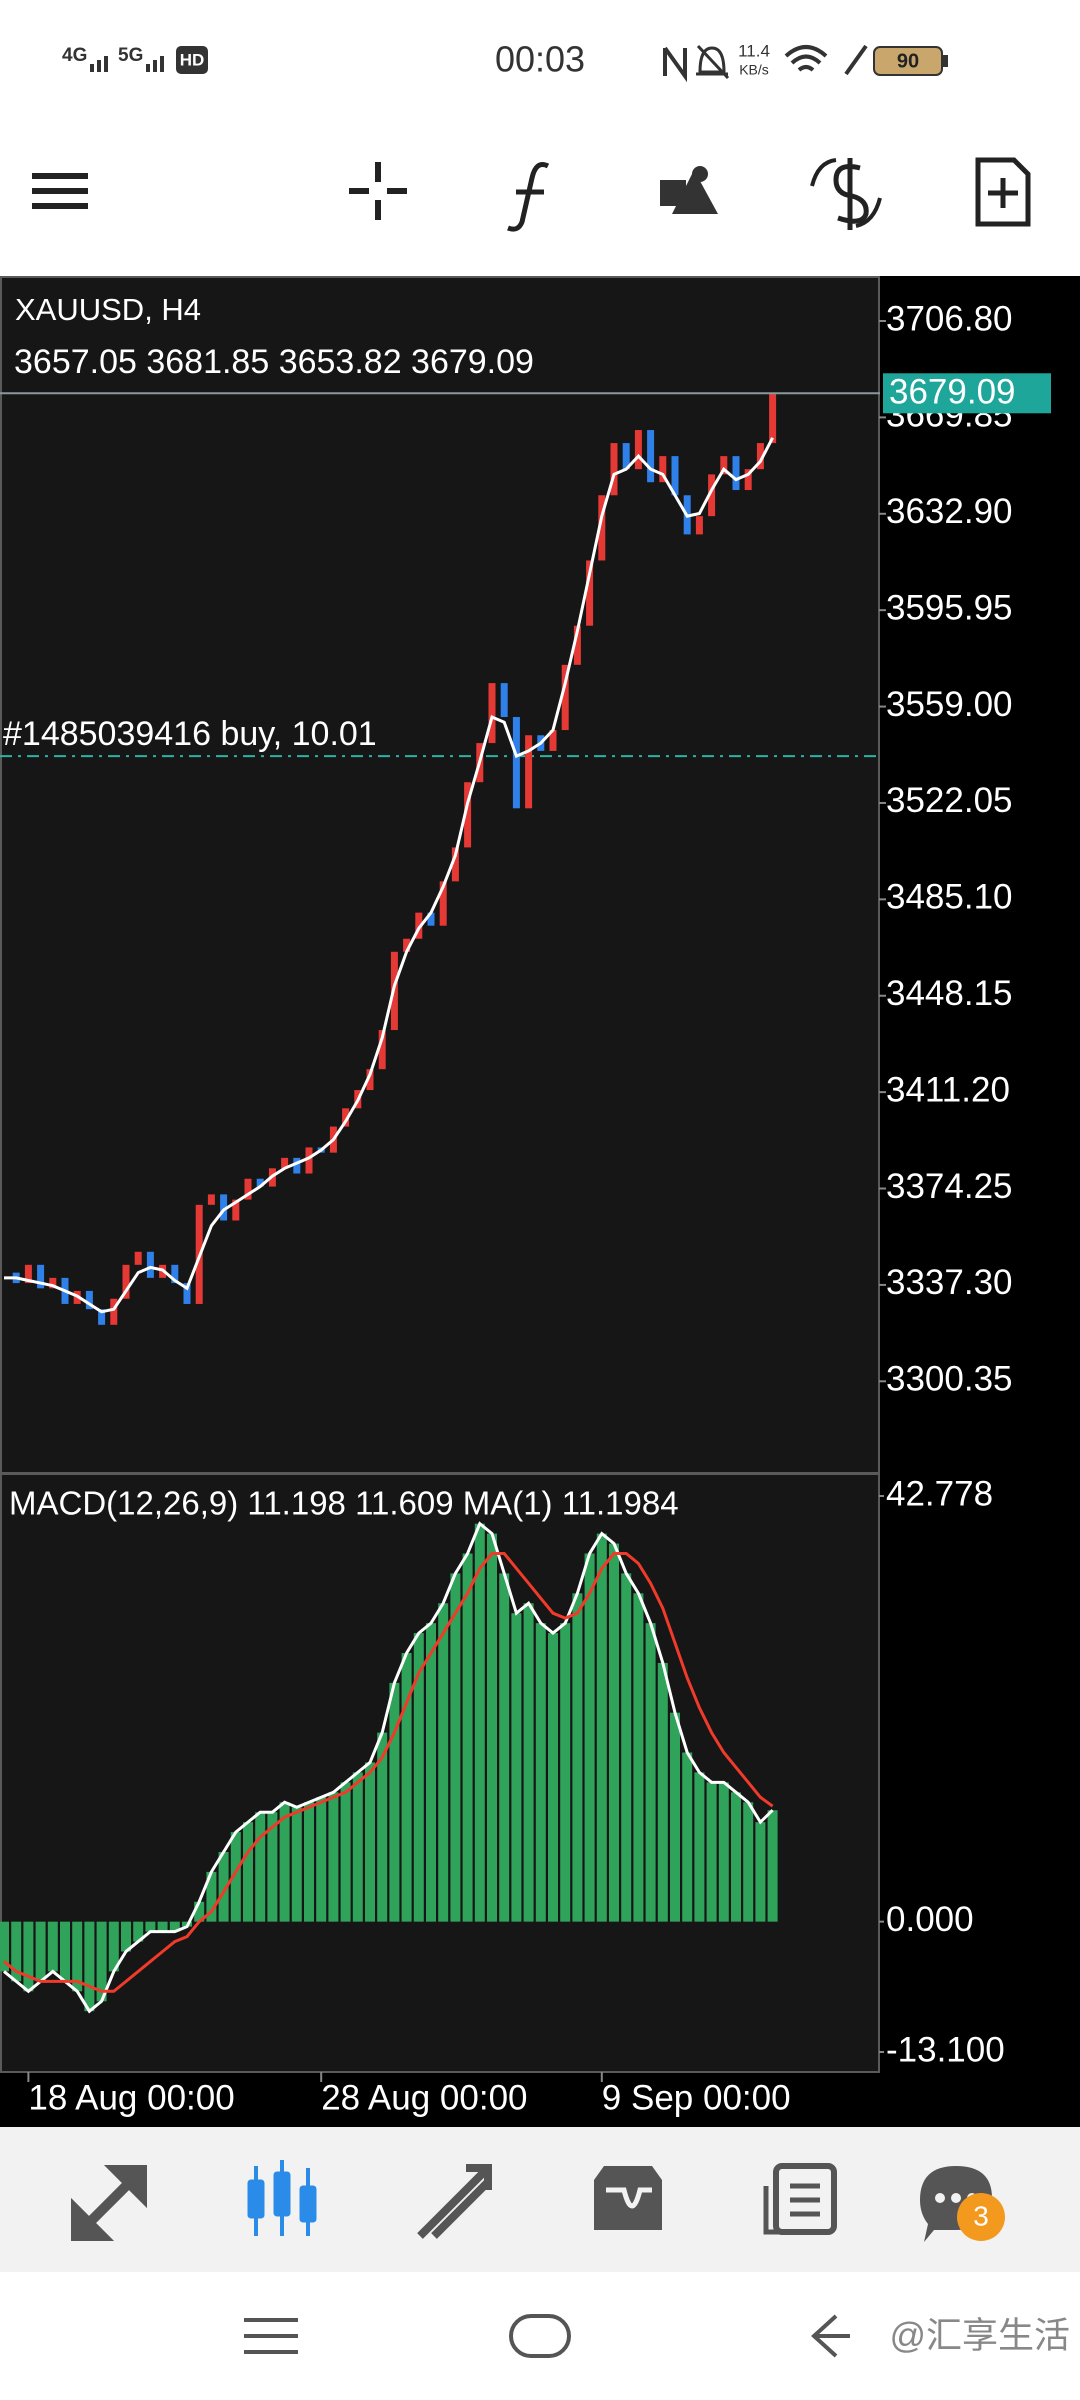 The height and width of the screenshot is (2400, 1080). I want to click on crosshair-button, so click(378, 191).